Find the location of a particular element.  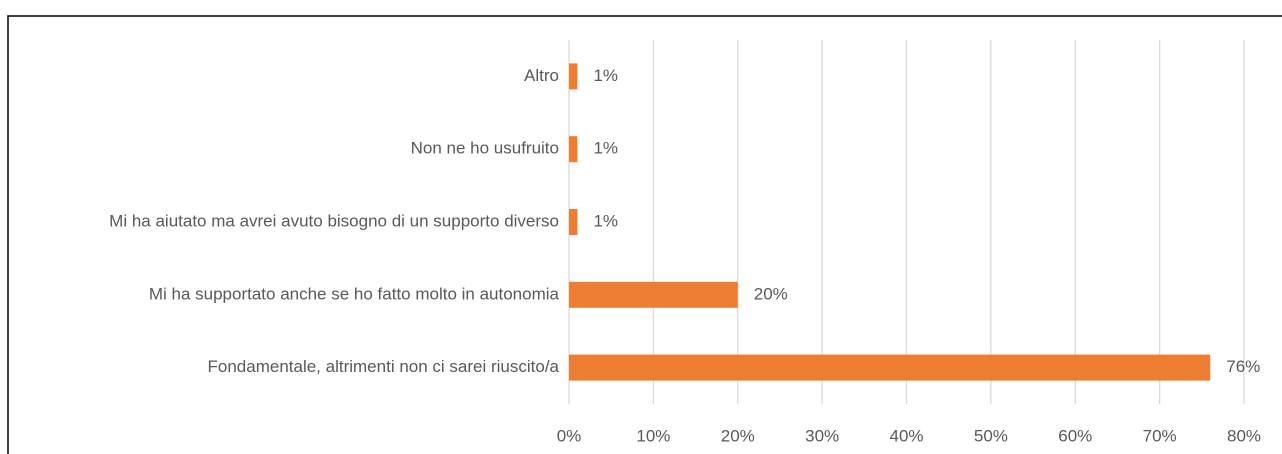

x-tick-label: 30% is located at coordinates (822, 435).